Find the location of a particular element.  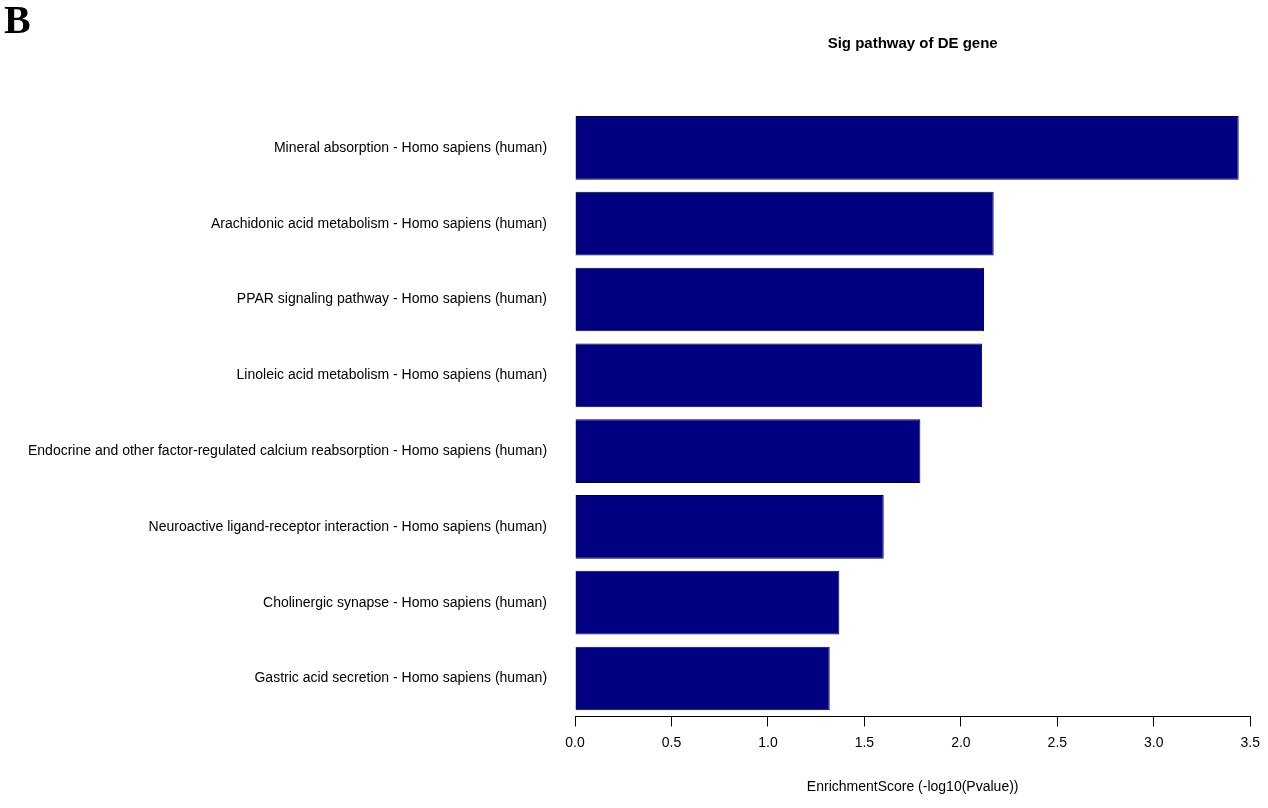

y-tick-label: PPAR signaling pathway - Homo sapiens (human) is located at coordinates (392, 298).